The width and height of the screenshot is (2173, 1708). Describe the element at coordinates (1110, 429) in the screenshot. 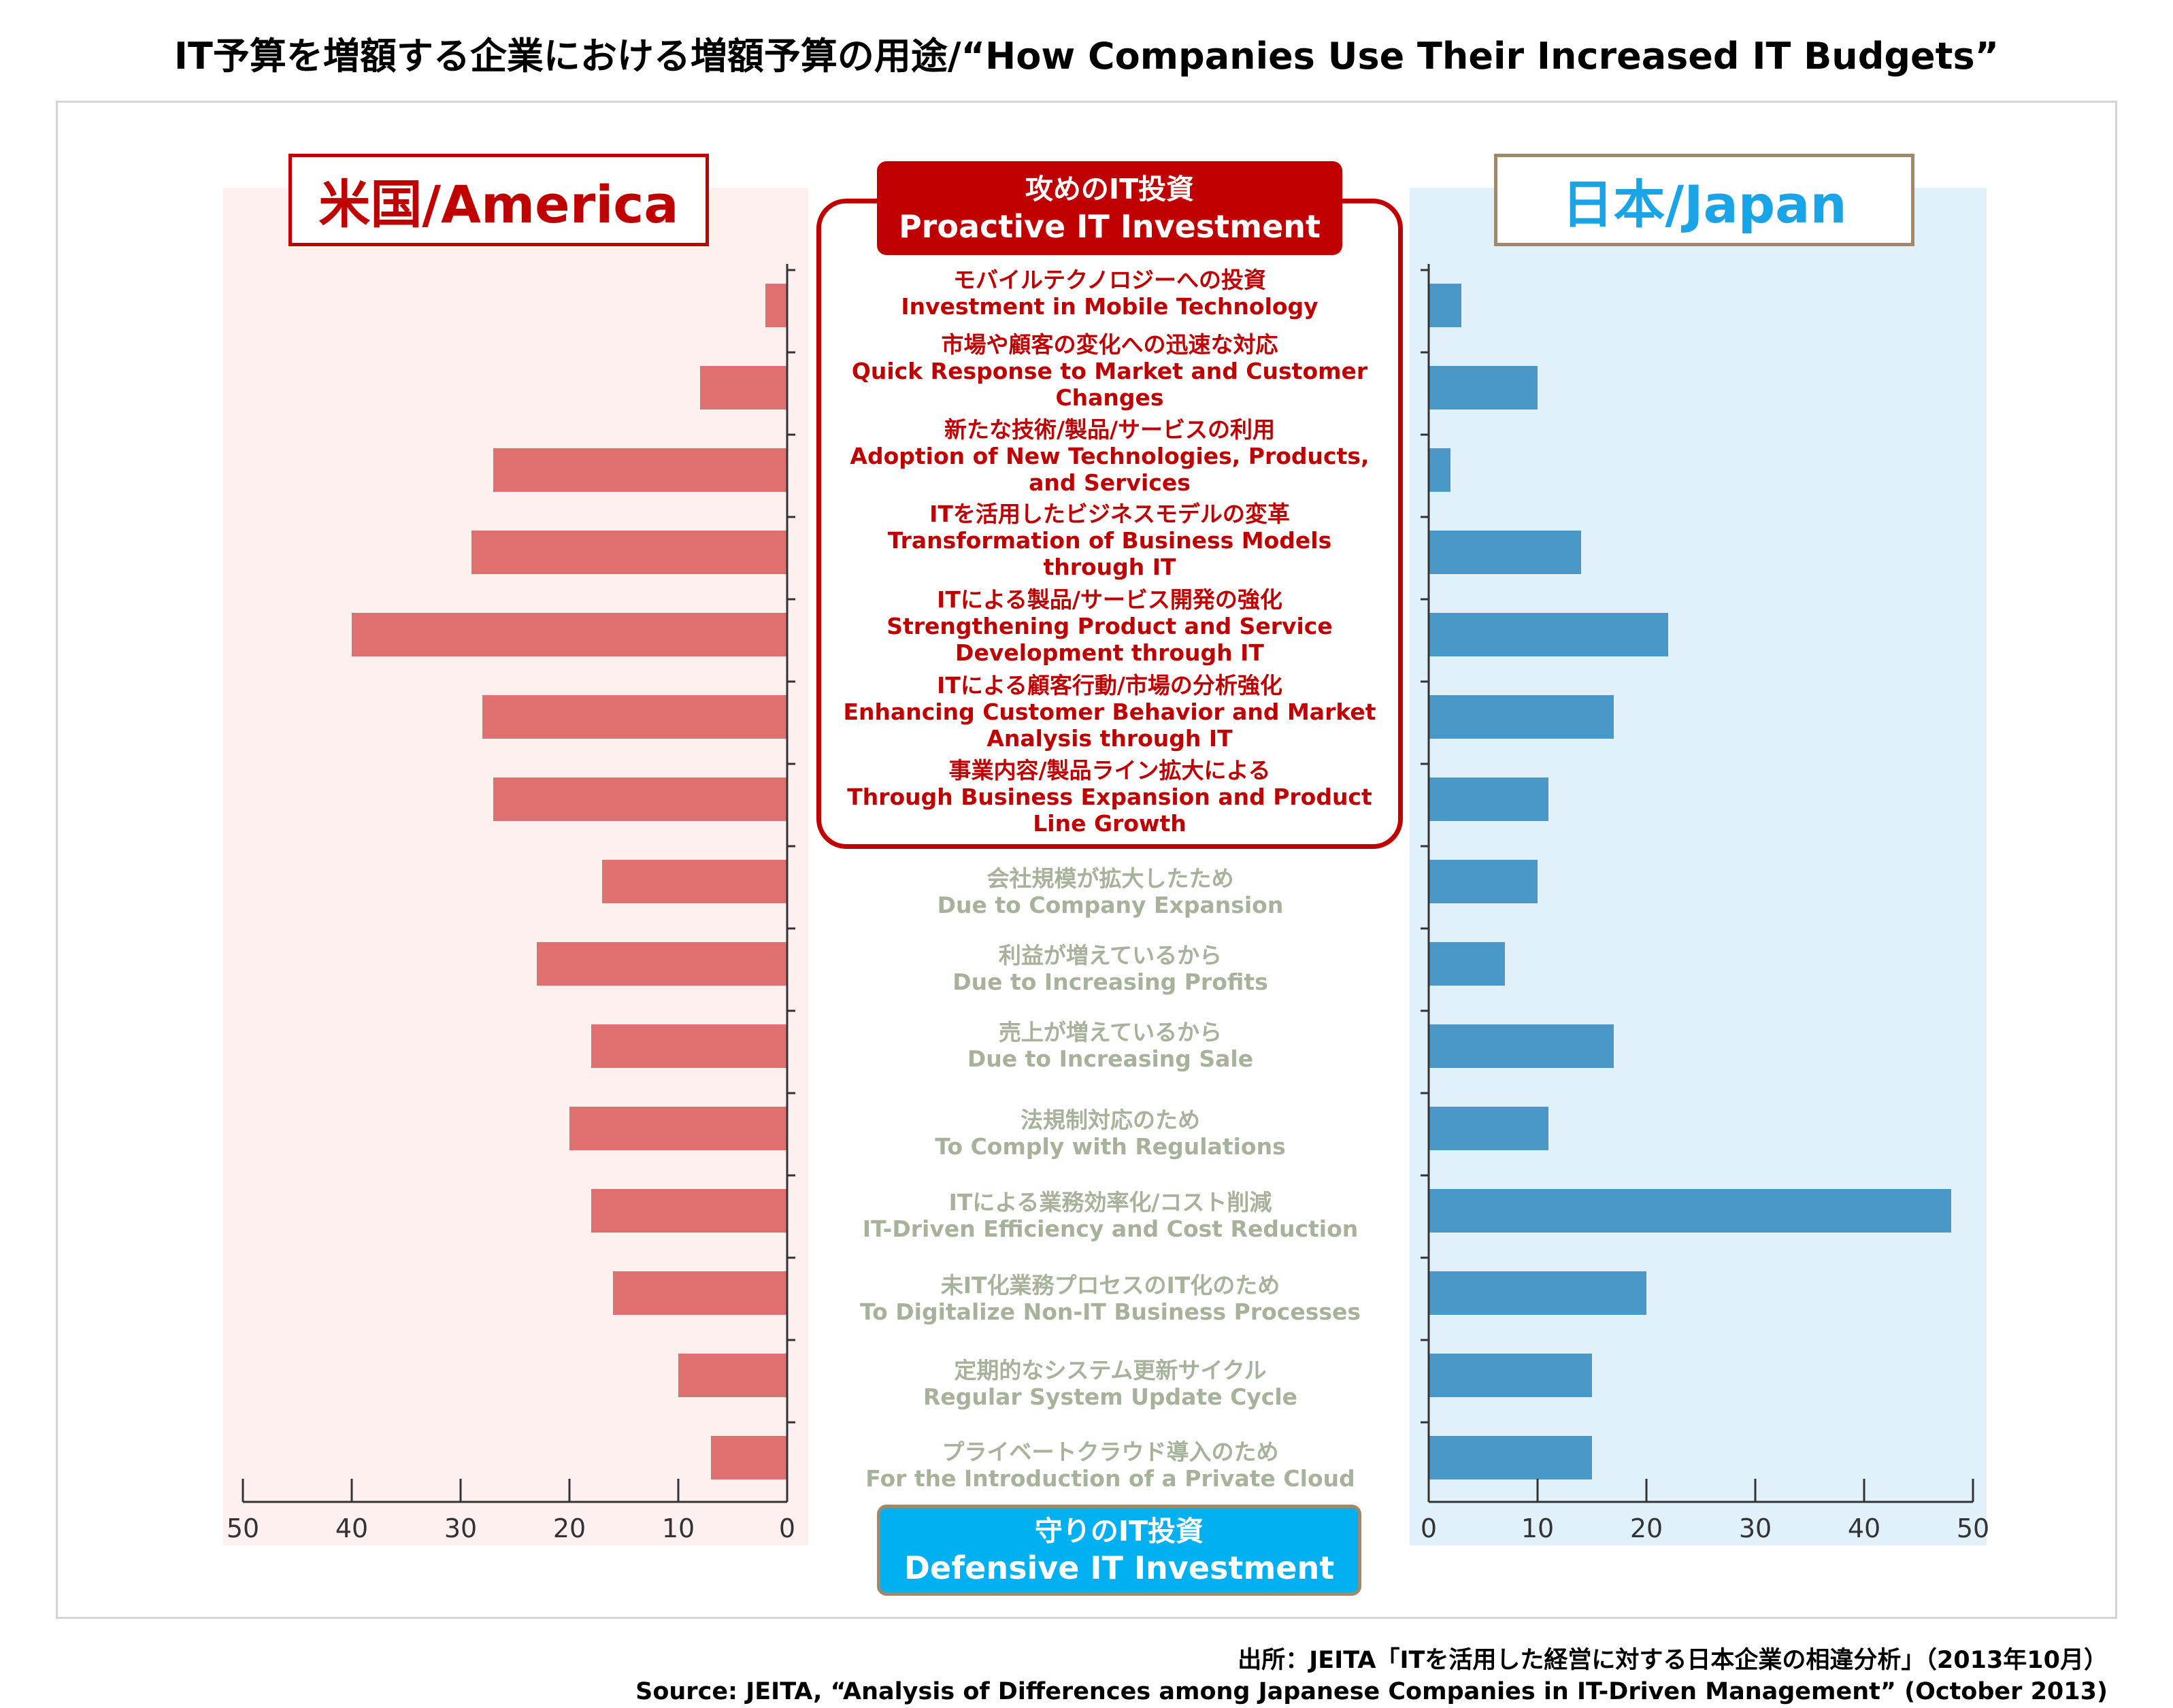

I see `category-label-jp: 新たな技術/製品/サービスの利用` at that location.